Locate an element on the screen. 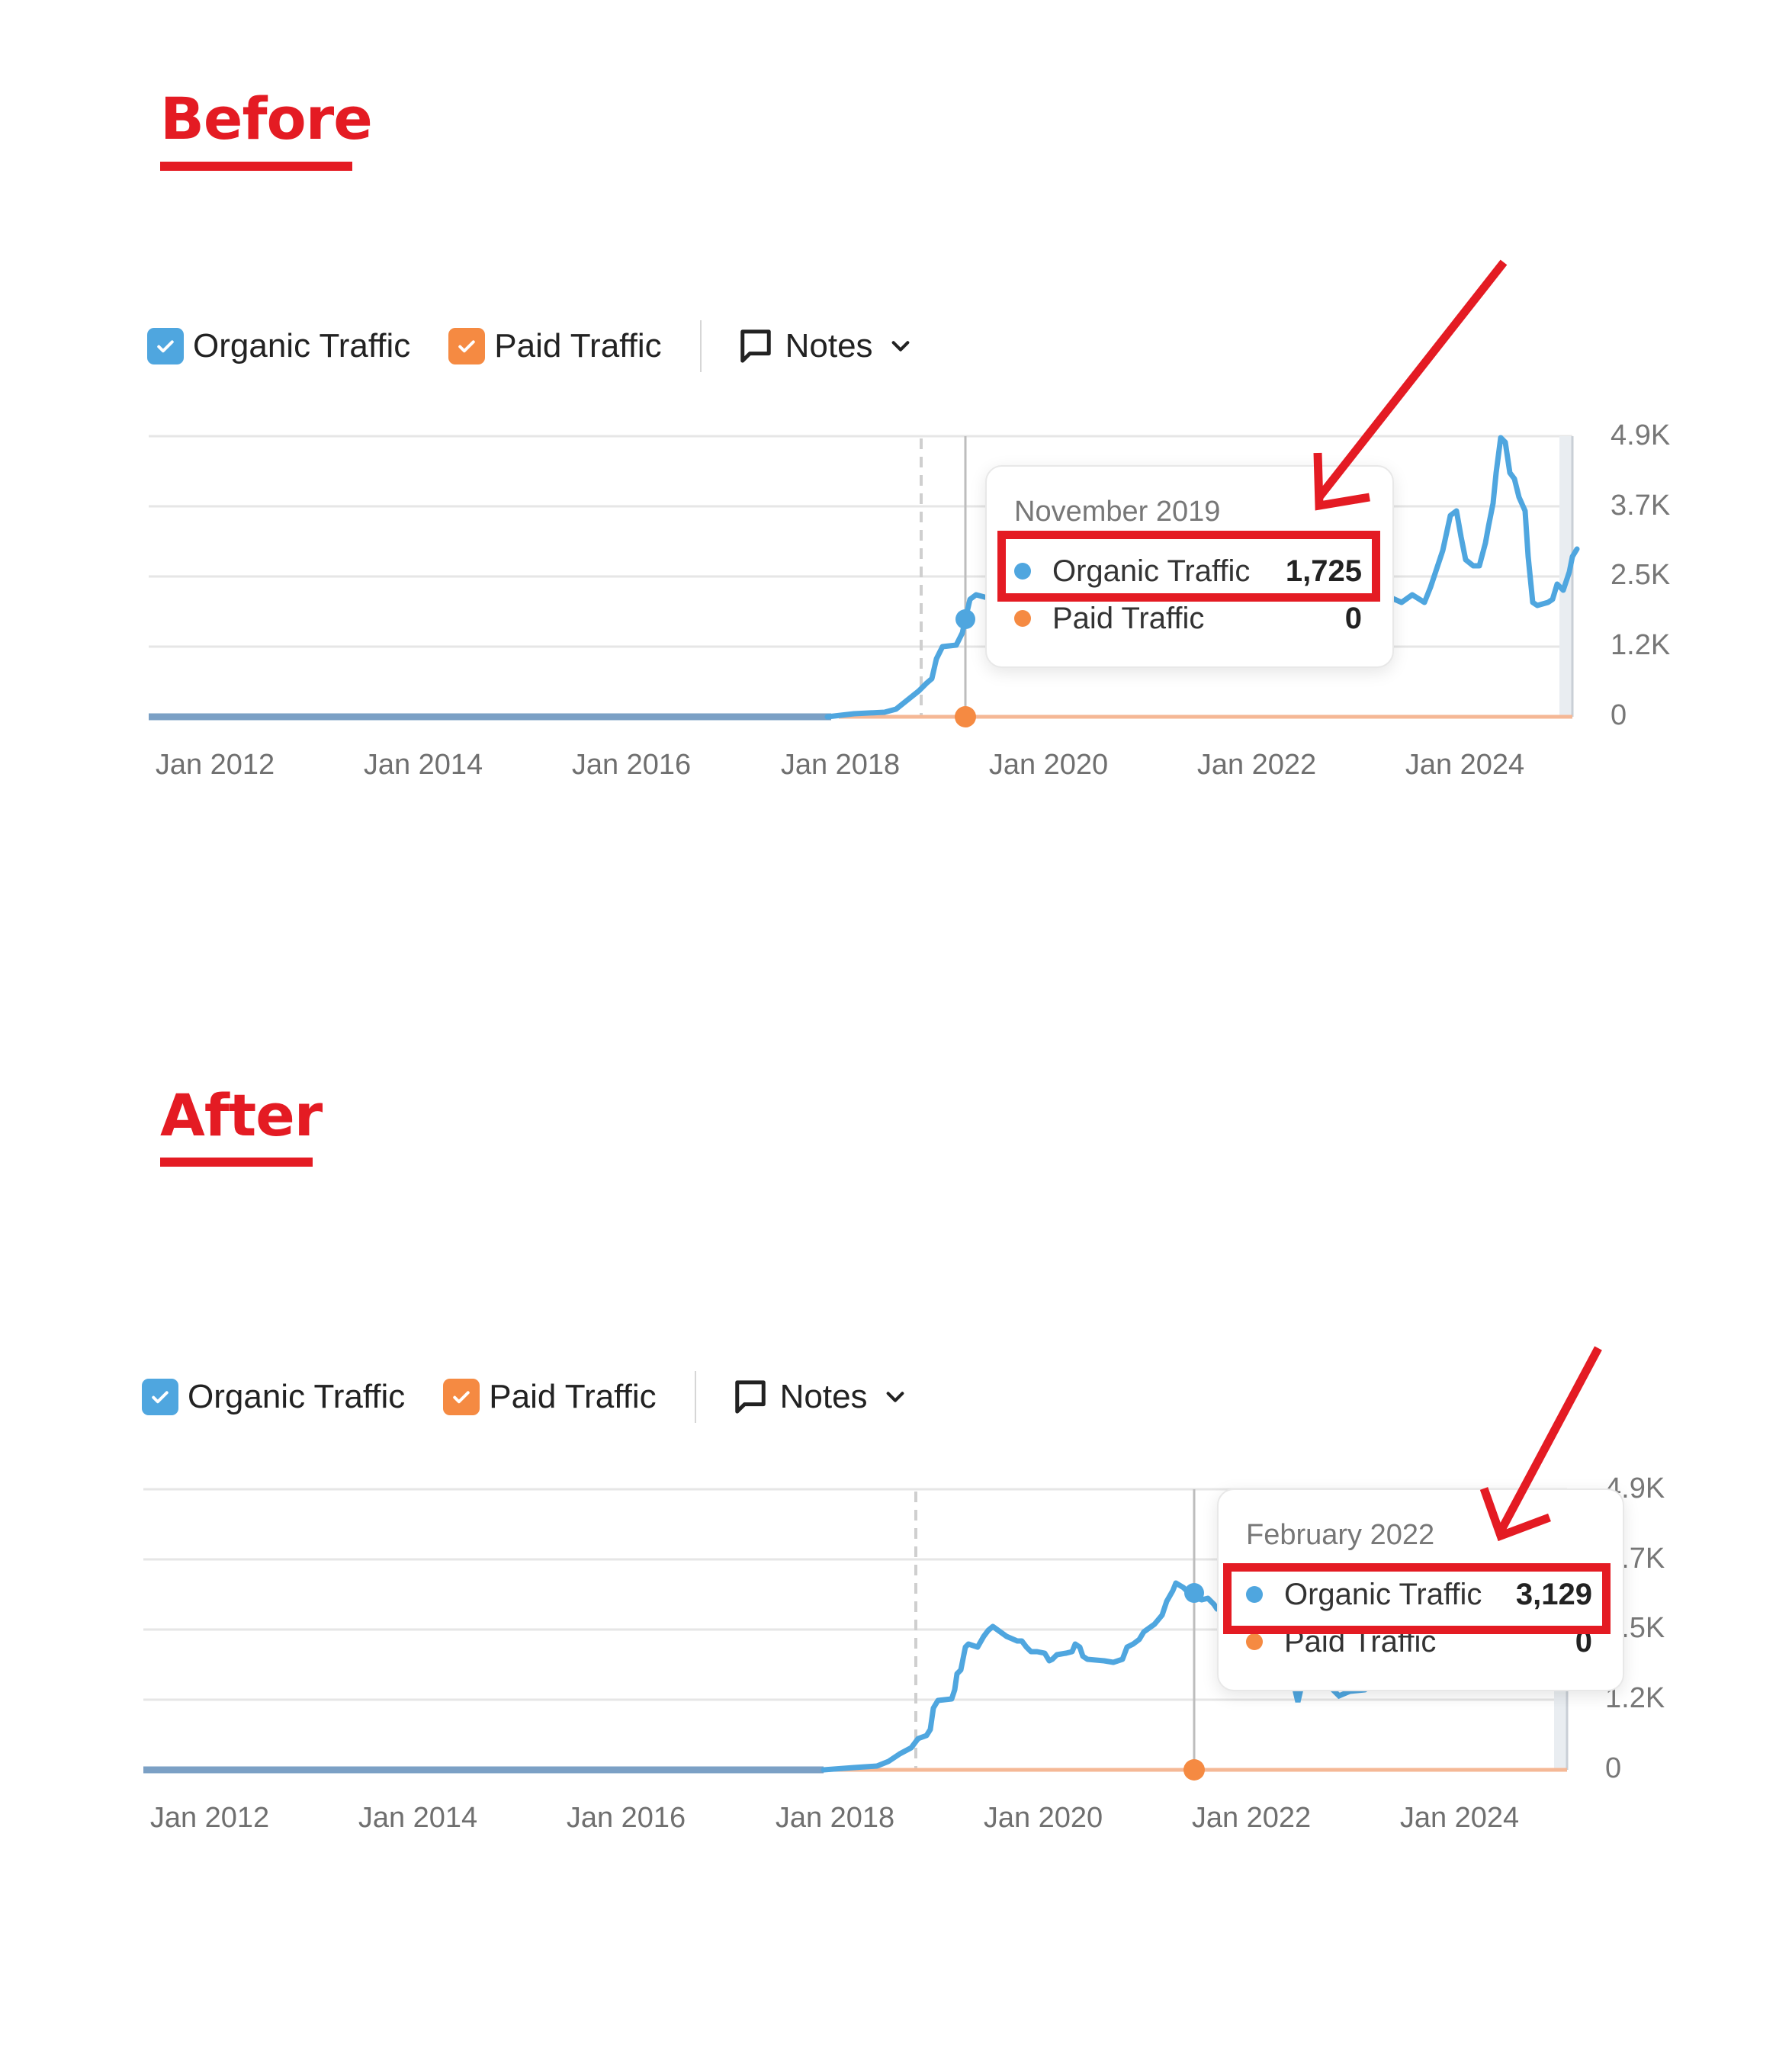 This screenshot has height=2068, width=1792. before-legend: Organic Traffic Paid Traffic Notes is located at coordinates (529, 346).